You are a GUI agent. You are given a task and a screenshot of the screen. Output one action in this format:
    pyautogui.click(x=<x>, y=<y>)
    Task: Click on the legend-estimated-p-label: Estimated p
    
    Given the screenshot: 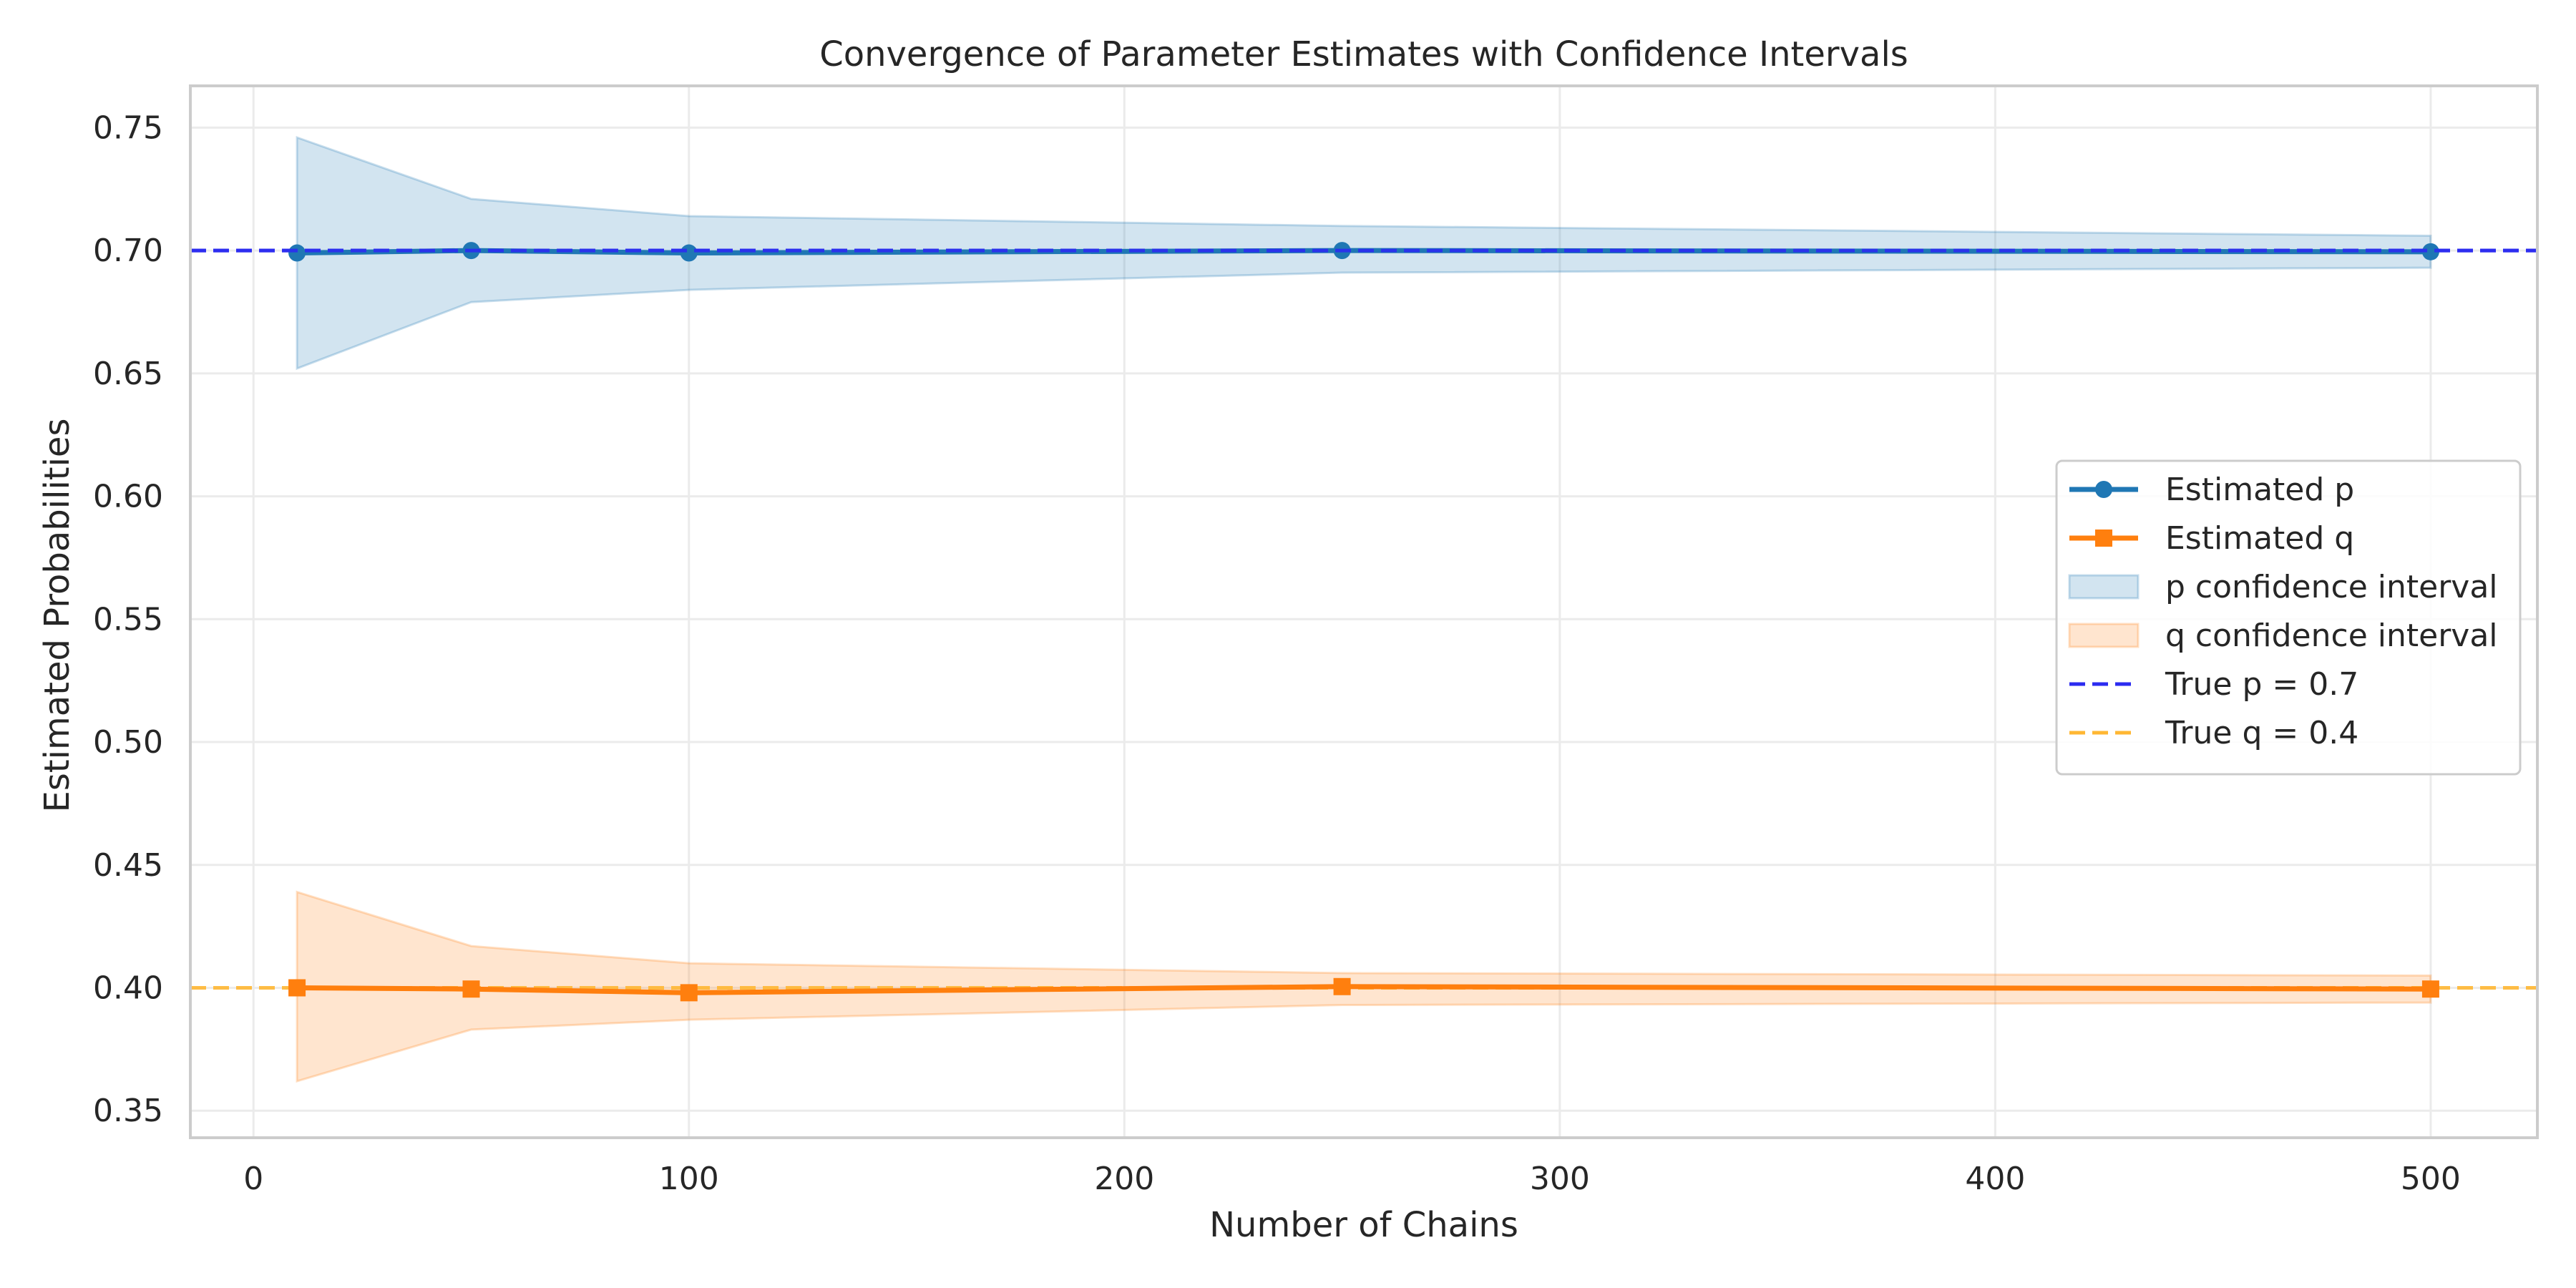 What is the action you would take?
    pyautogui.click(x=2259, y=490)
    